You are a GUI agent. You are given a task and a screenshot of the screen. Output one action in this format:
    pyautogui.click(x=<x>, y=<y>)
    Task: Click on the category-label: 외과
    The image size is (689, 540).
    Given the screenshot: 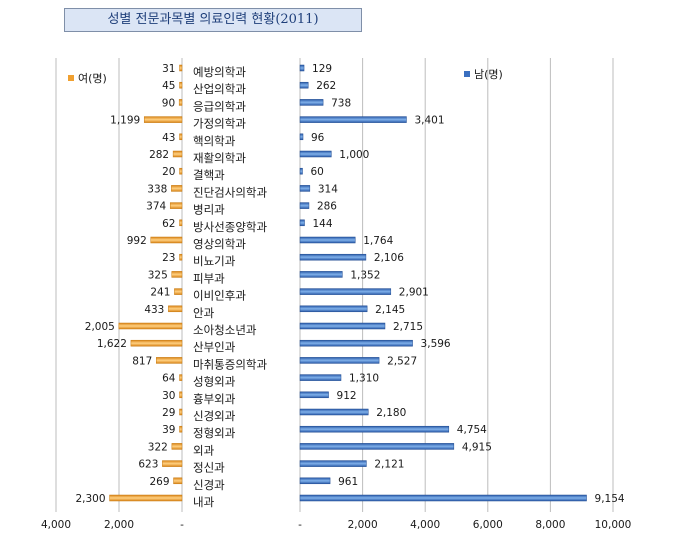 What is the action you would take?
    pyautogui.click(x=204, y=450)
    